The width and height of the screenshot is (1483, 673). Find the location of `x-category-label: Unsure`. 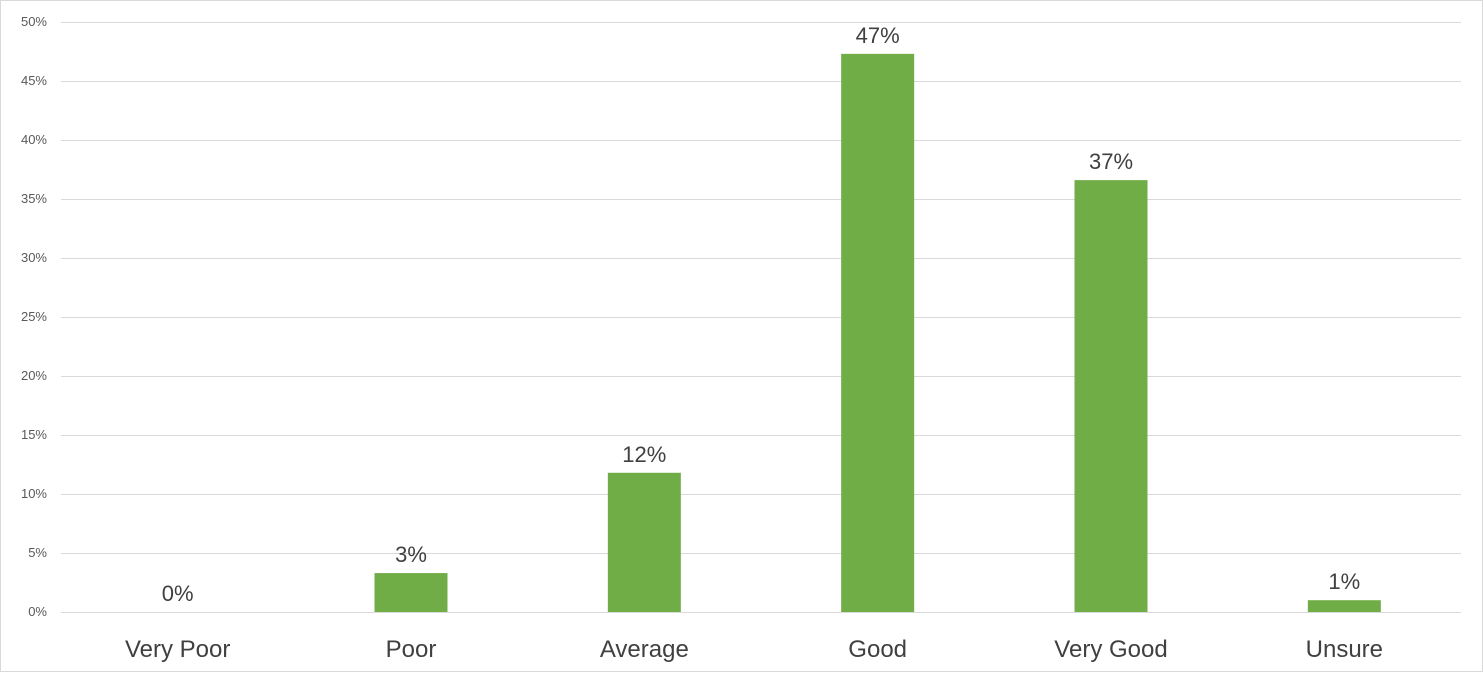

x-category-label: Unsure is located at coordinates (1344, 649).